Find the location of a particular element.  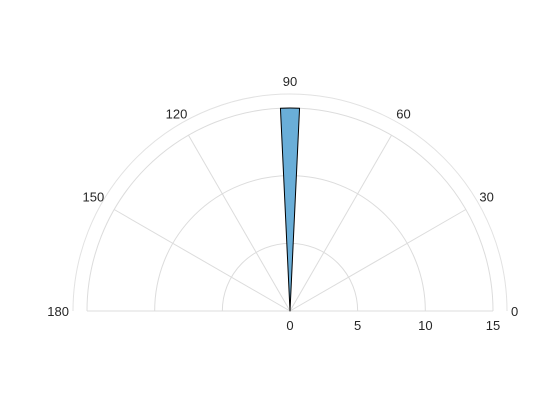

theta-tick-label-120: 120 is located at coordinates (177, 113).